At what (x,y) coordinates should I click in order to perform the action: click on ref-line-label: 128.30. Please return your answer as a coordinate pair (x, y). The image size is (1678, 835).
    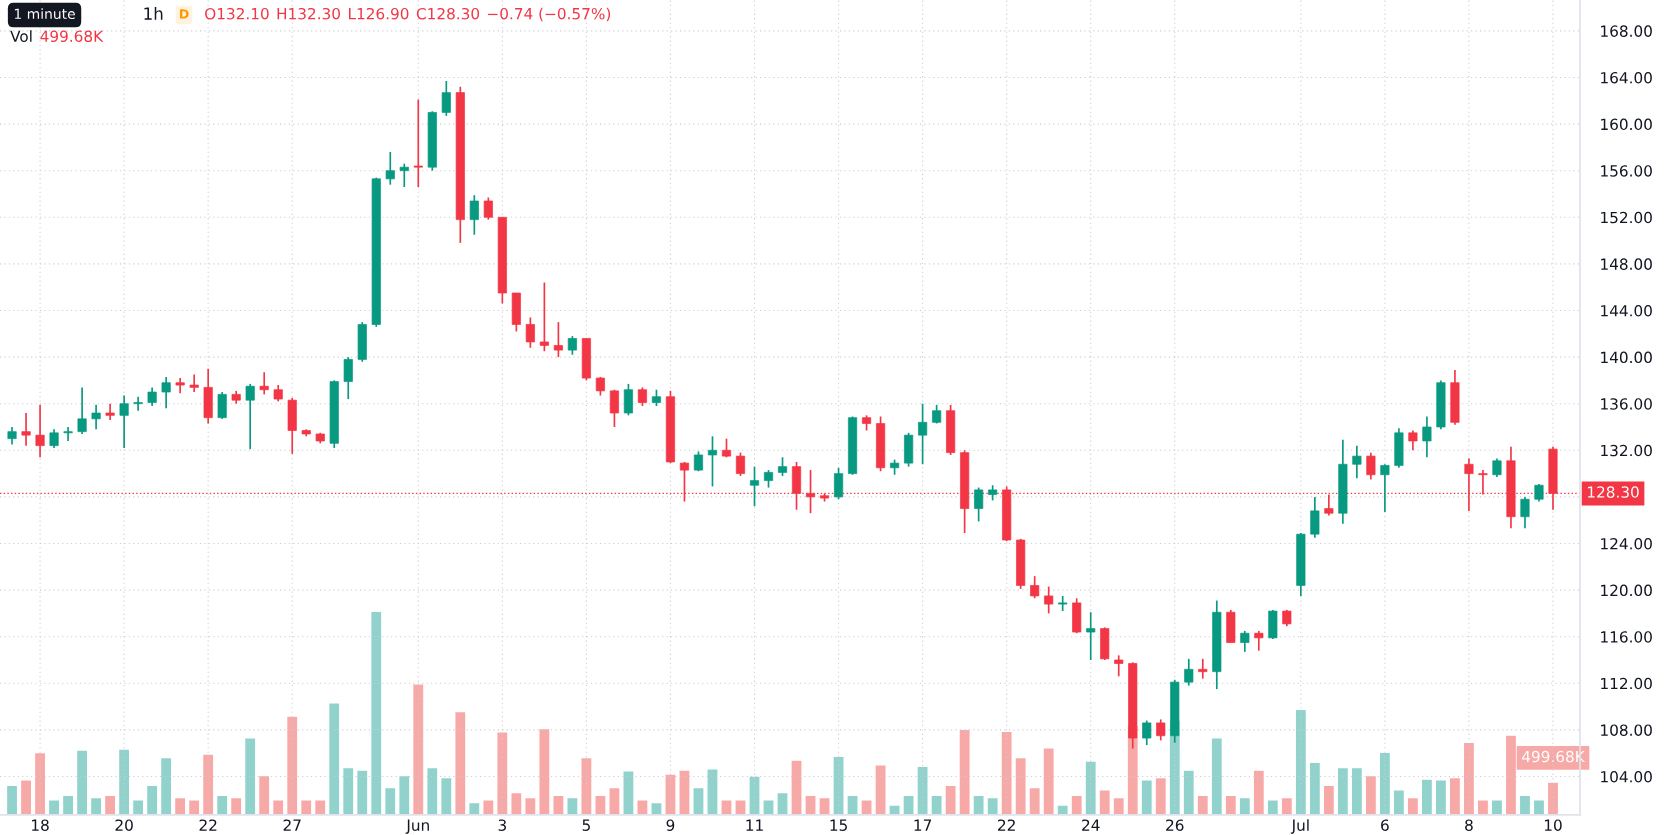
    Looking at the image, I should click on (1613, 492).